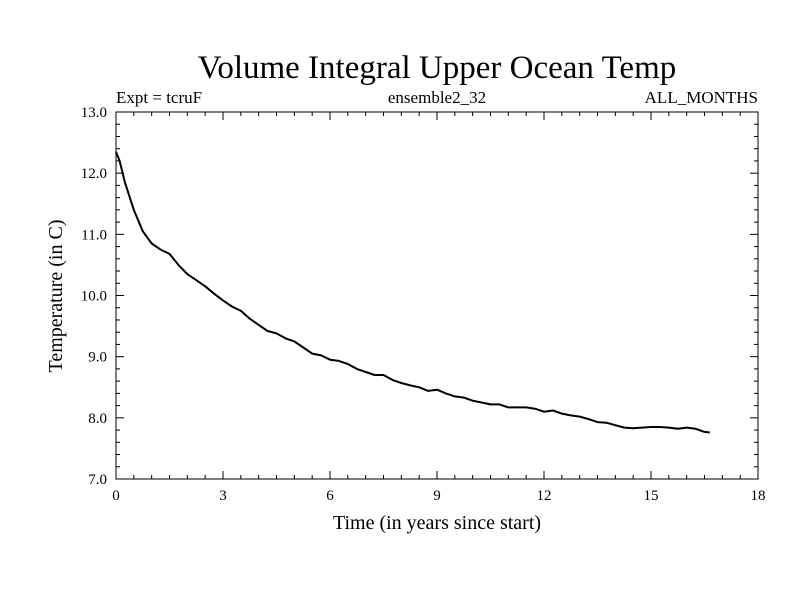  I want to click on y-tick-label: 8.0, so click(97, 419).